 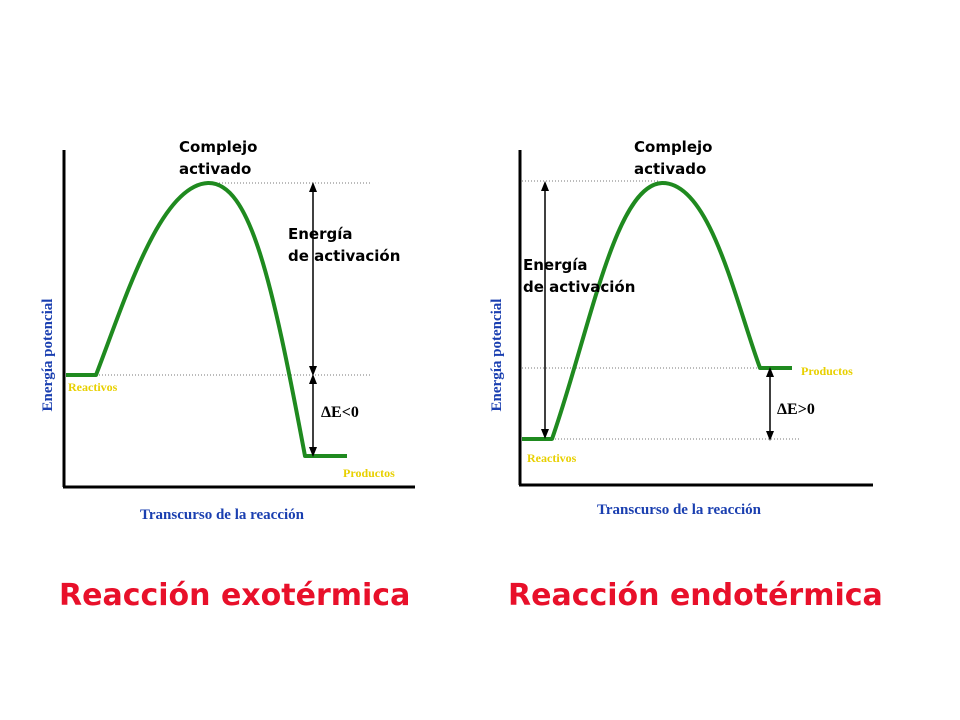 What do you see at coordinates (579, 287) in the screenshot?
I see `endo-activation-label-2: de activación` at bounding box center [579, 287].